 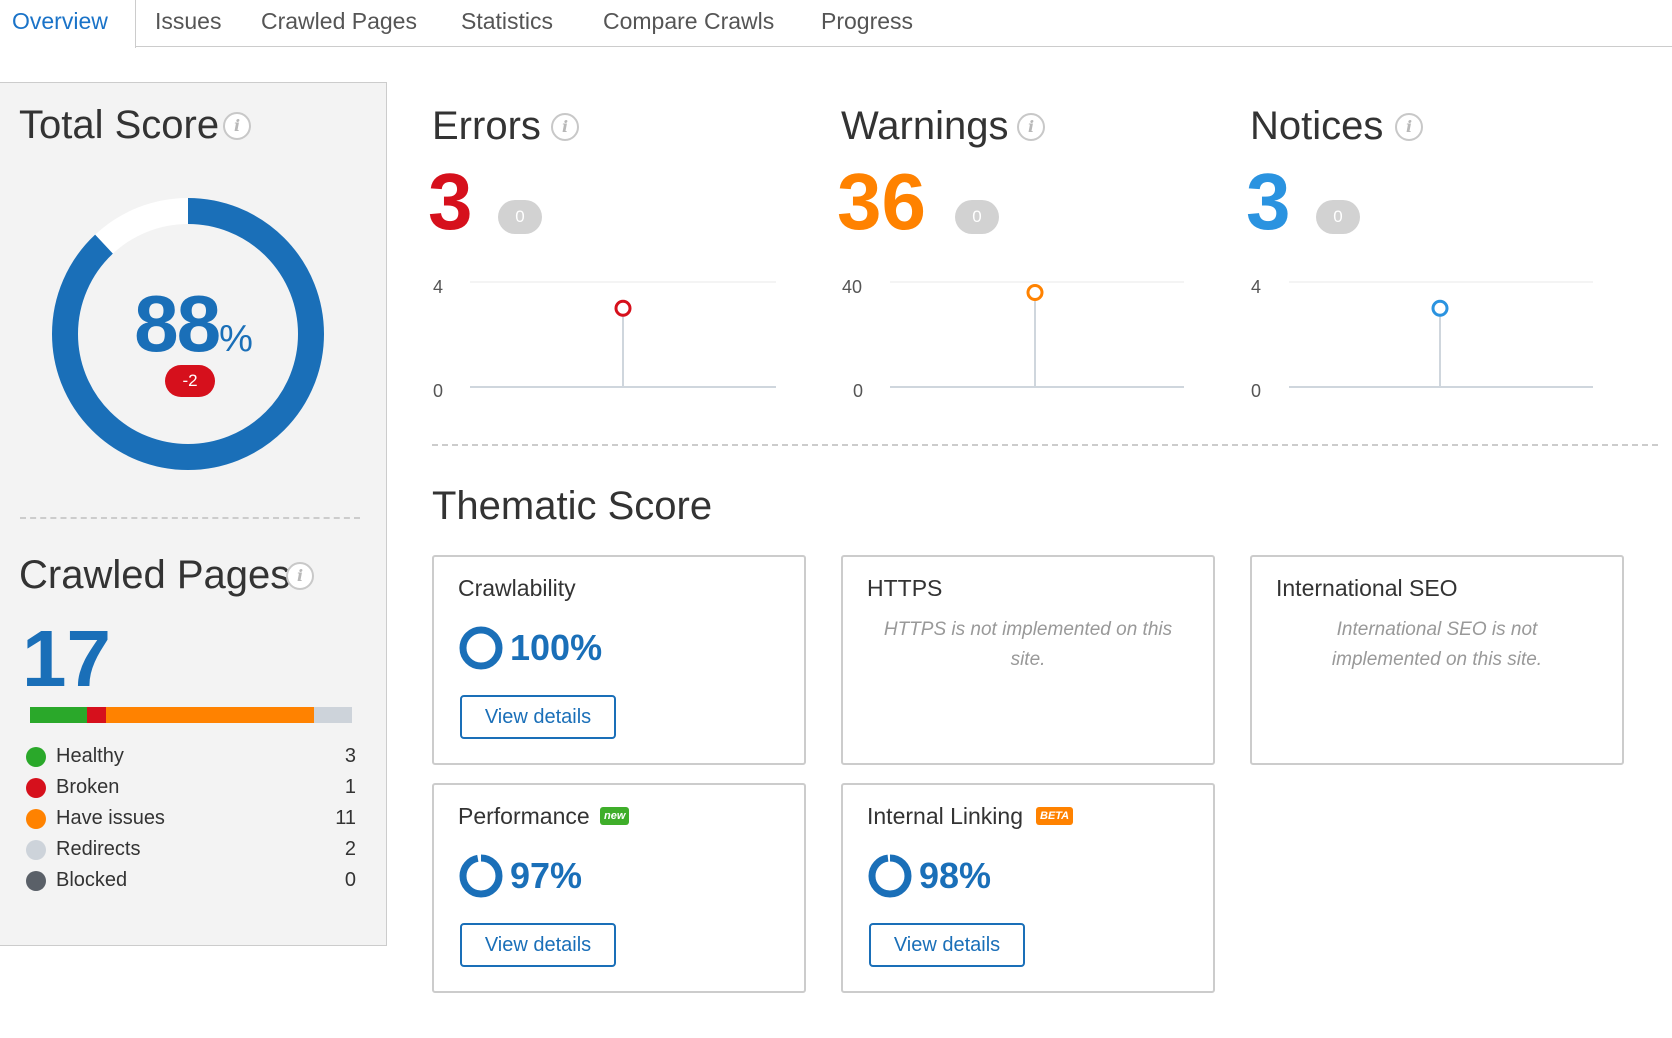 What do you see at coordinates (190, 518) in the screenshot?
I see `panel-divider` at bounding box center [190, 518].